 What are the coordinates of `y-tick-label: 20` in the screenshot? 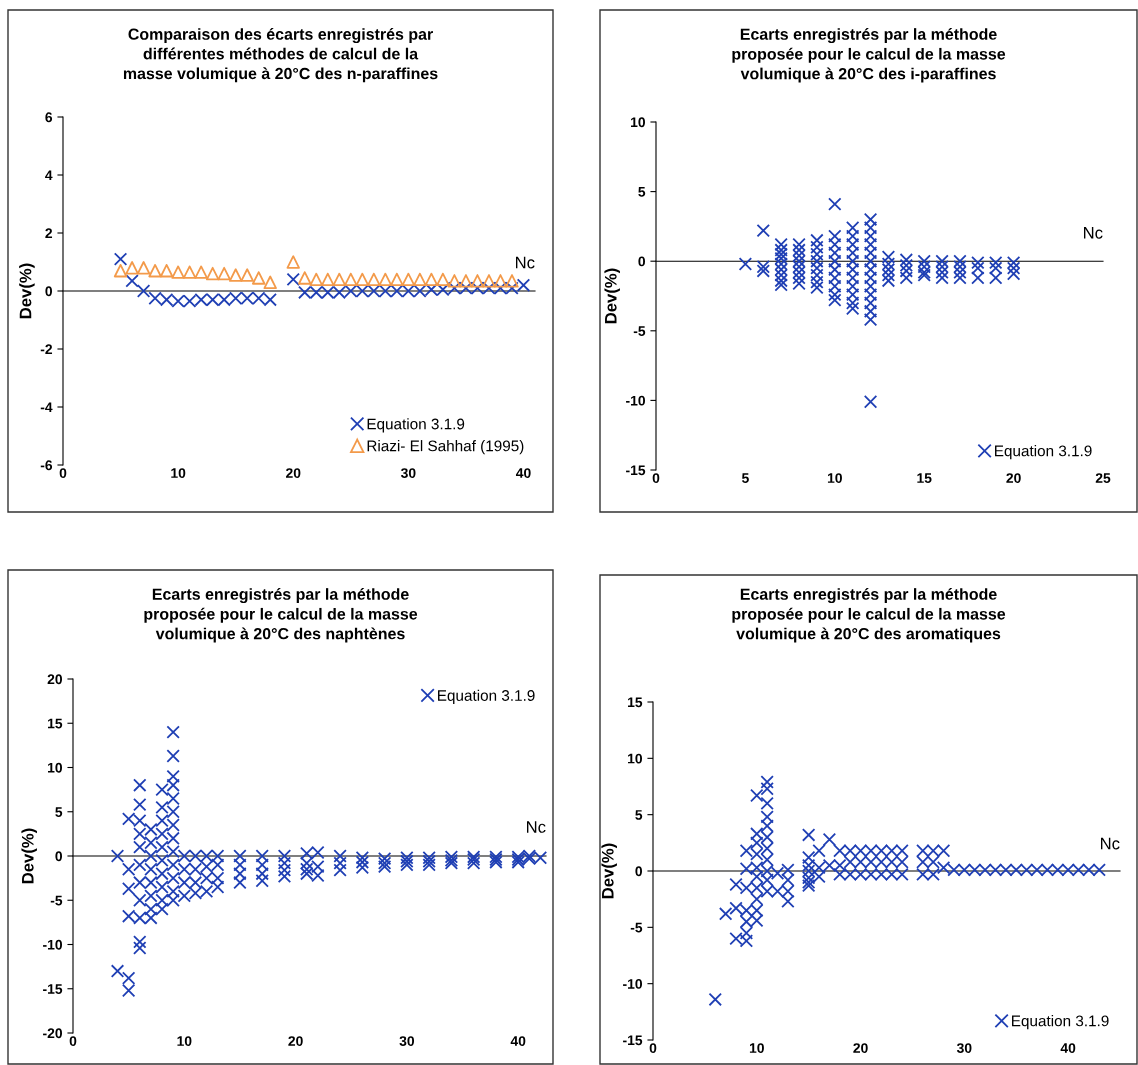 It's located at (55, 679).